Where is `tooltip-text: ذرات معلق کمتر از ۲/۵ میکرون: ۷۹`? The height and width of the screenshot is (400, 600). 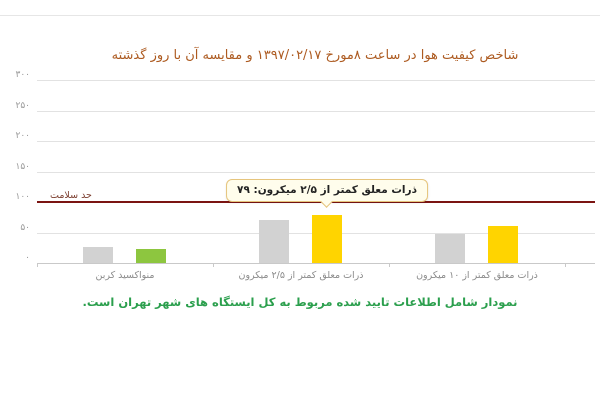 tooltip-text: ذرات معلق کمتر از ۲/۵ میکرون: ۷۹ is located at coordinates (327, 190).